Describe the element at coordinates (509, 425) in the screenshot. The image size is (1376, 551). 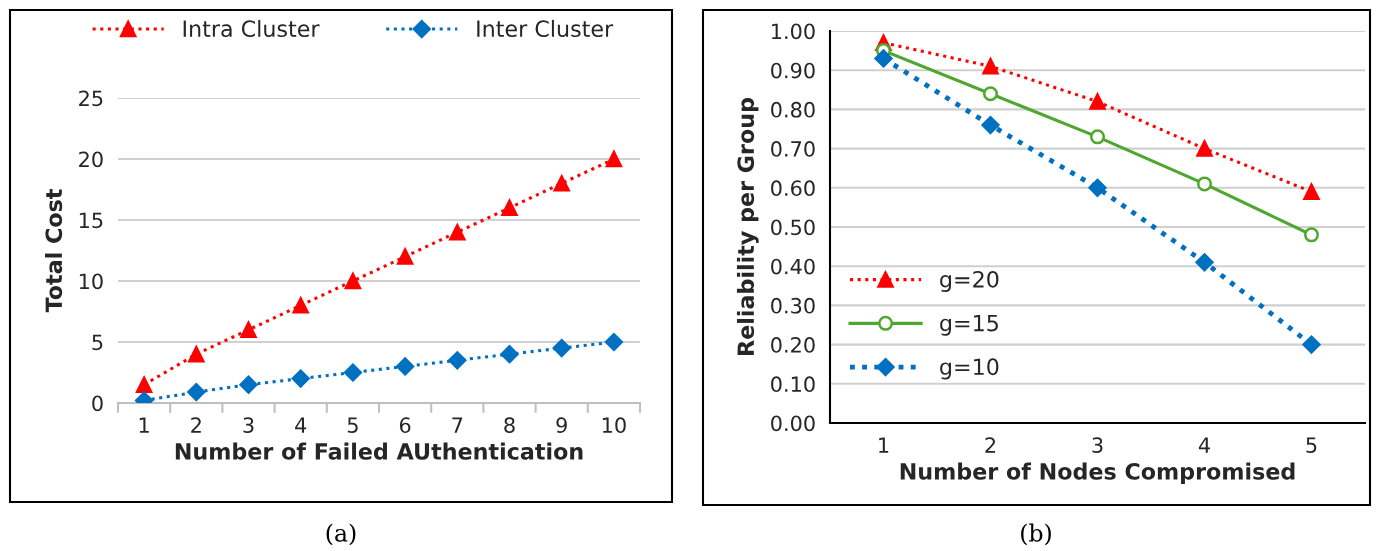
I see `x-tick-label: 8` at that location.